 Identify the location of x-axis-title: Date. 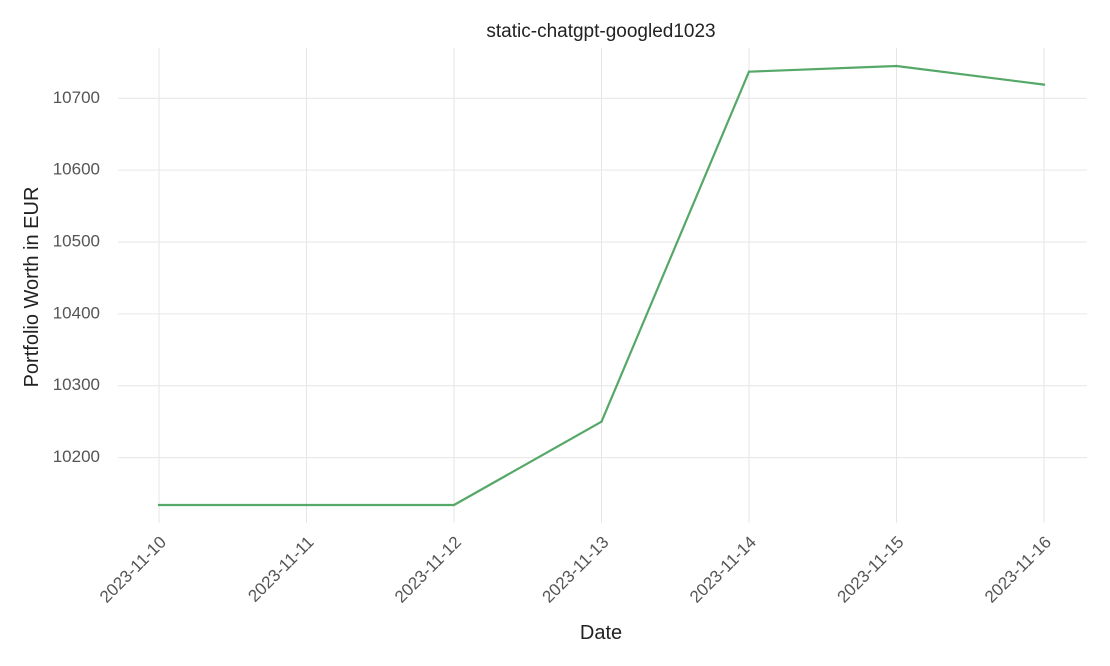
(601, 633).